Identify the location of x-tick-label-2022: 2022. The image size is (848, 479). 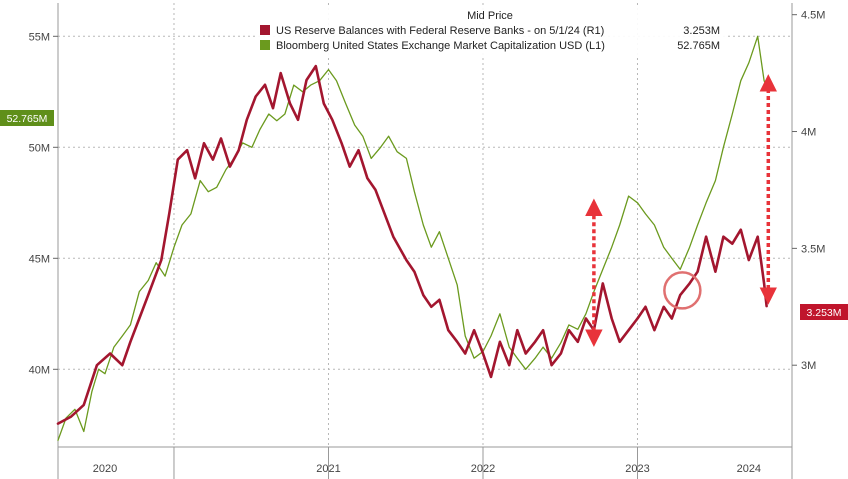
(483, 469).